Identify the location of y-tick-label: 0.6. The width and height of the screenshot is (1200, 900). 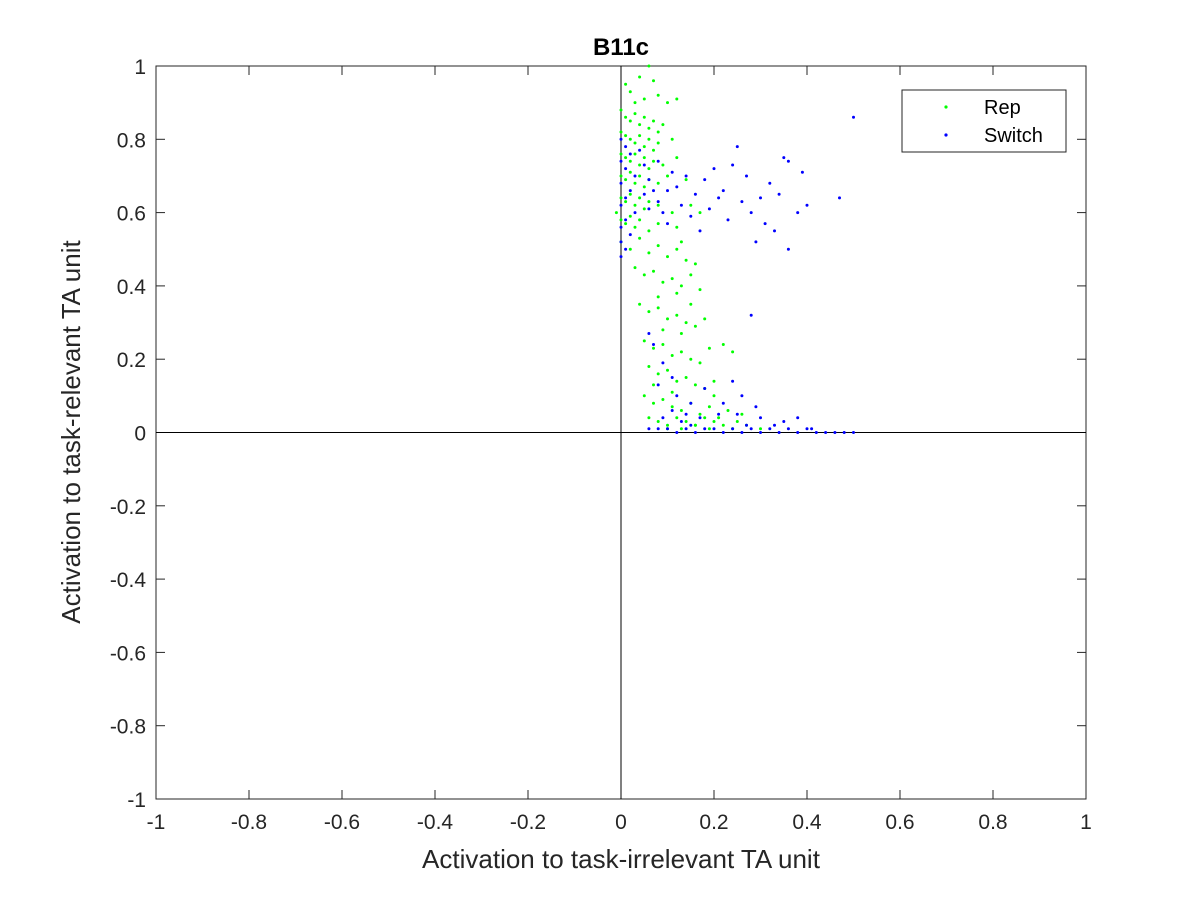
(131, 214).